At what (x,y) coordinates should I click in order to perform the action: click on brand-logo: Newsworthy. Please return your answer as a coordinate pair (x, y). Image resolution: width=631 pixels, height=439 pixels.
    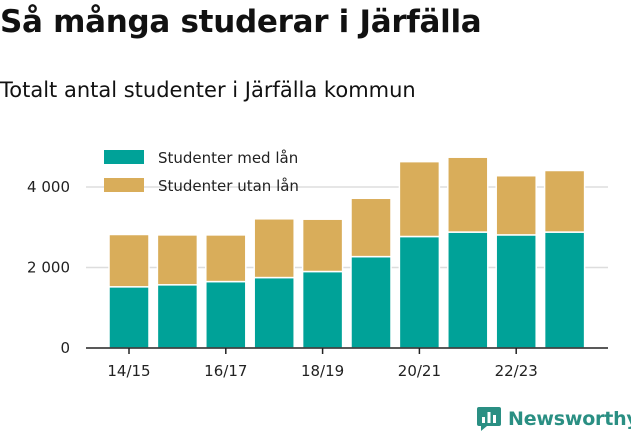
    Looking at the image, I should click on (553, 419).